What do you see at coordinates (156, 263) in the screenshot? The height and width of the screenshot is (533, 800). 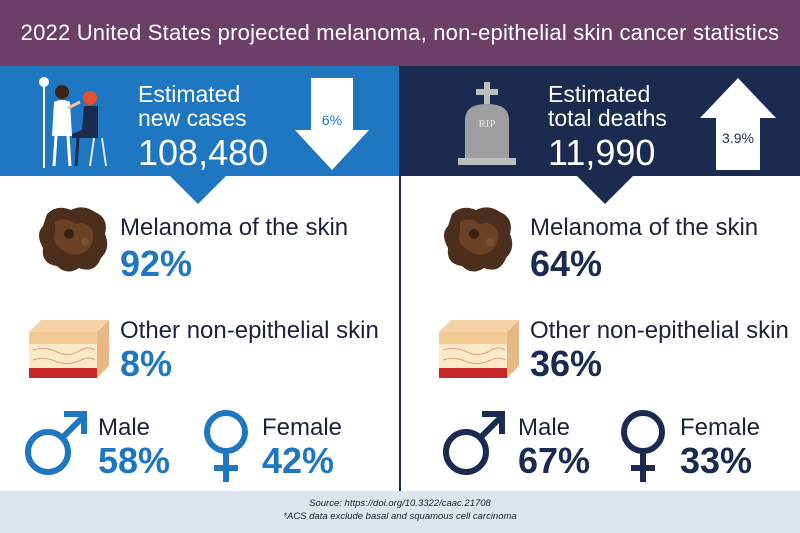 I see `new-cases-melanoma-percent: 92%` at bounding box center [156, 263].